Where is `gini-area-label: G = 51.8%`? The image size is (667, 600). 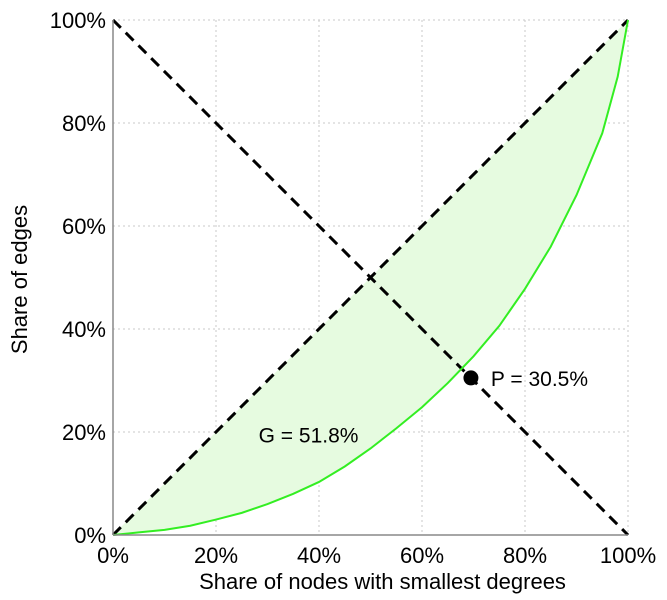
gini-area-label: G = 51.8% is located at coordinates (309, 436).